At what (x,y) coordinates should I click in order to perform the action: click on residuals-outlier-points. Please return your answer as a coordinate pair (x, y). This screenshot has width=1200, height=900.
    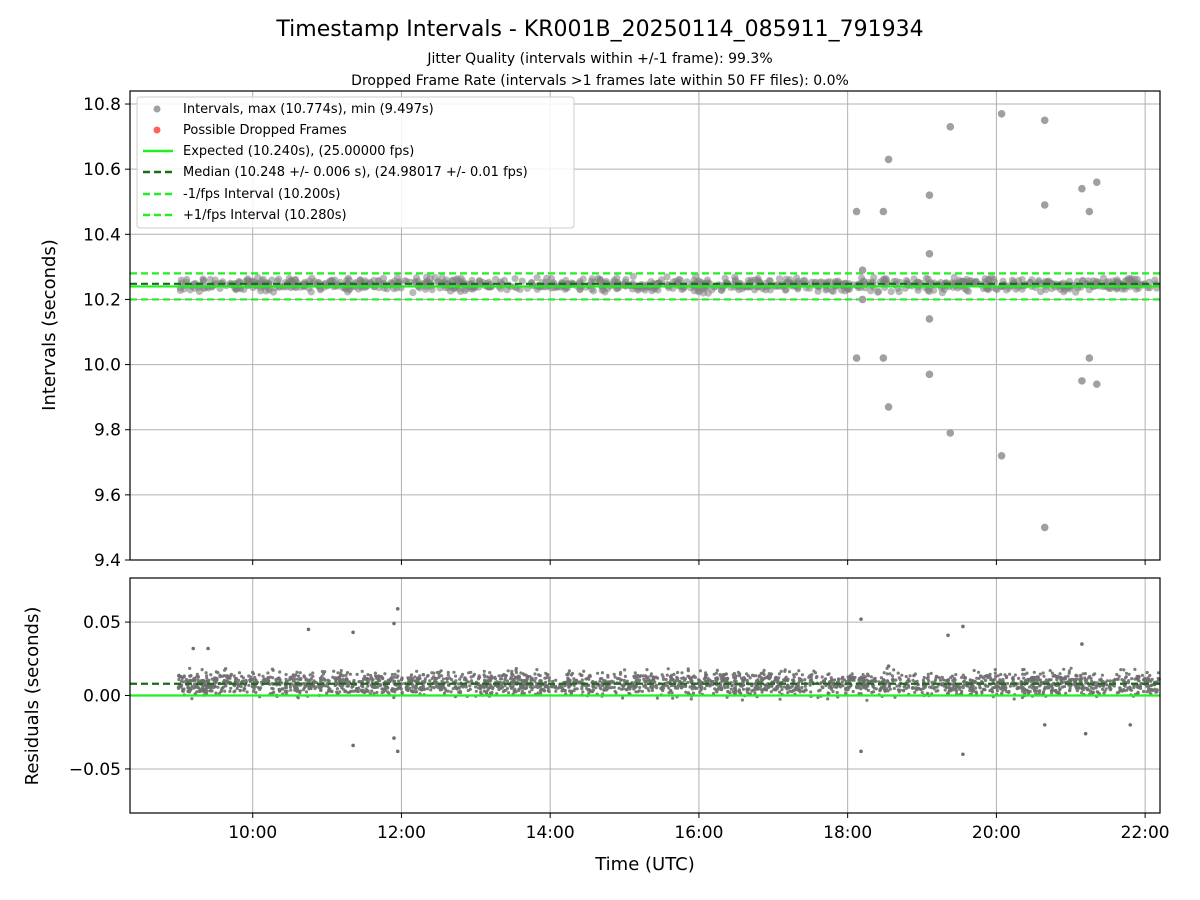
    Looking at the image, I should click on (662, 682).